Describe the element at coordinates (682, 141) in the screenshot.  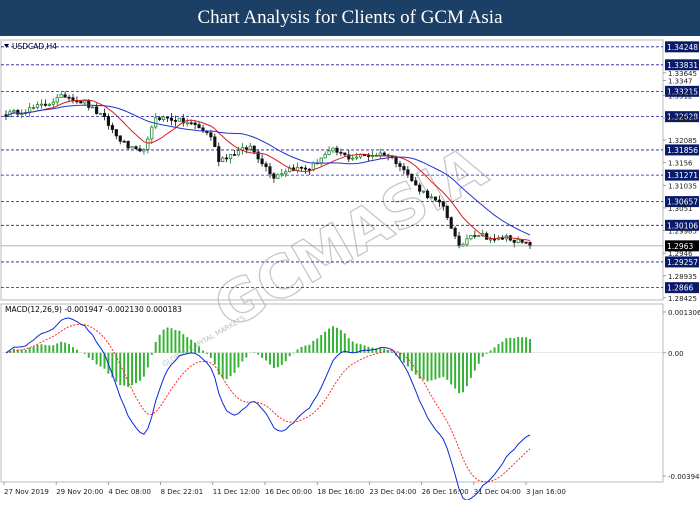
I see `price-tick-label-4: 1.32085` at that location.